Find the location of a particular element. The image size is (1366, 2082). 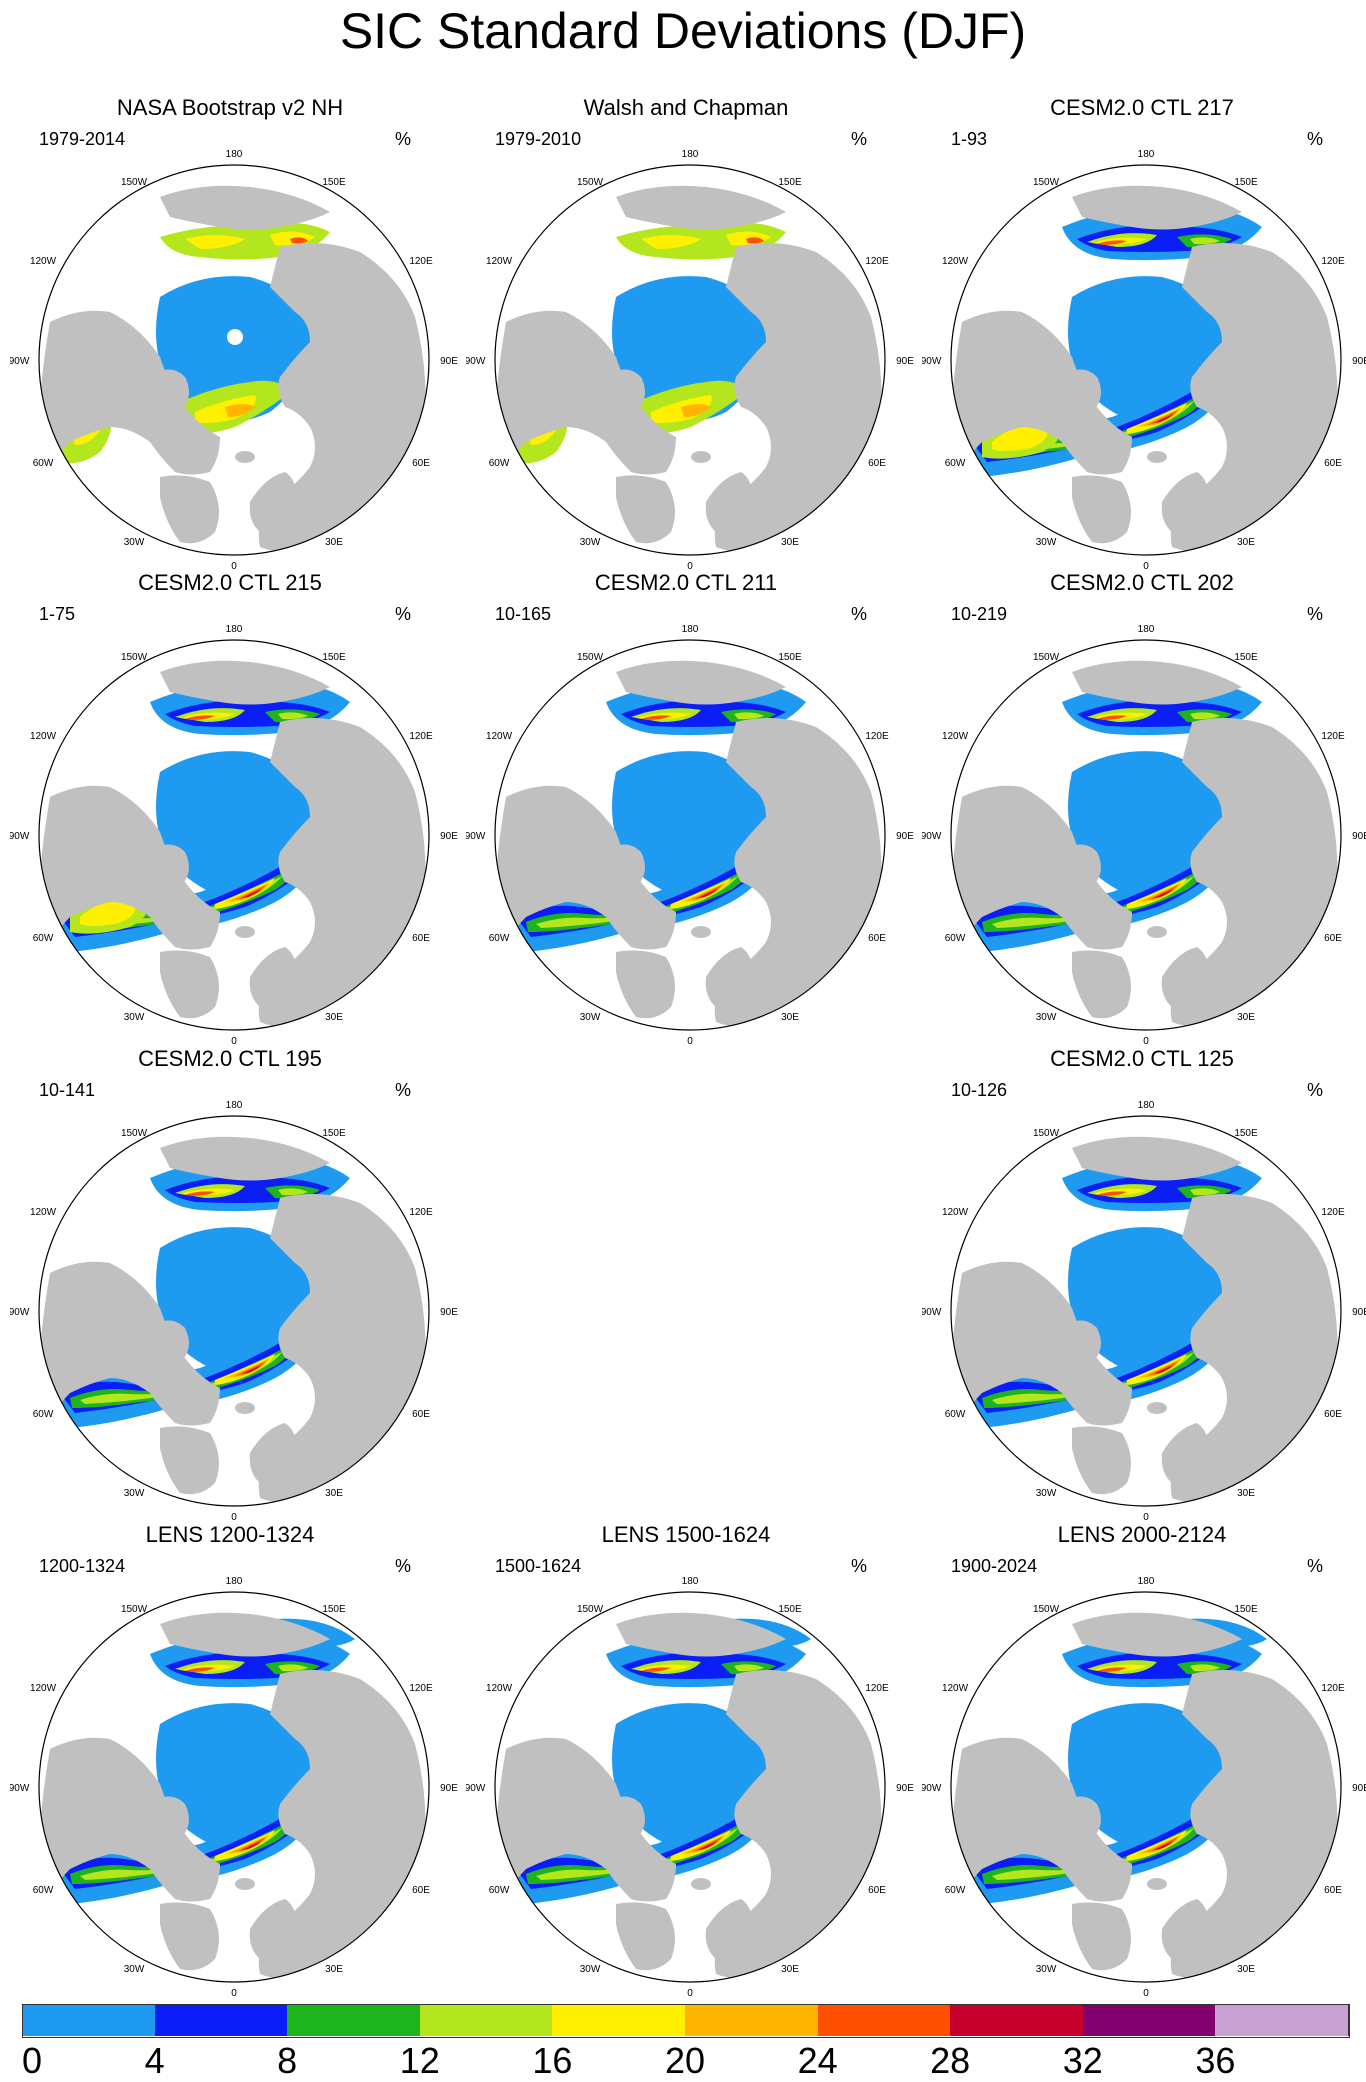

panel-title: LENS 1500-1624 is located at coordinates (686, 1534).